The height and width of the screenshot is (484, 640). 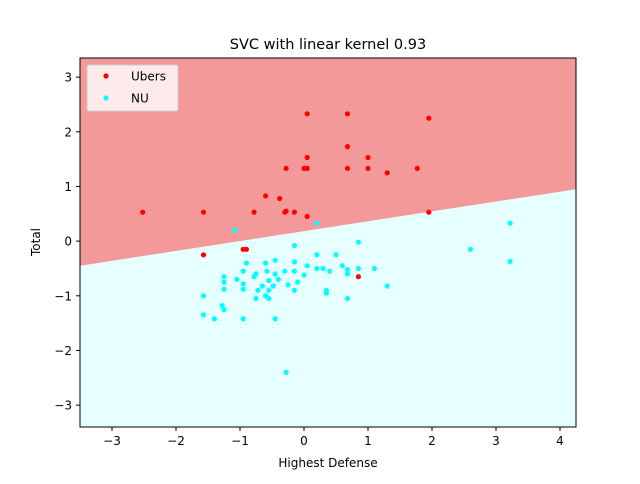 What do you see at coordinates (327, 463) in the screenshot?
I see `x-axis-label: Highest Defense` at bounding box center [327, 463].